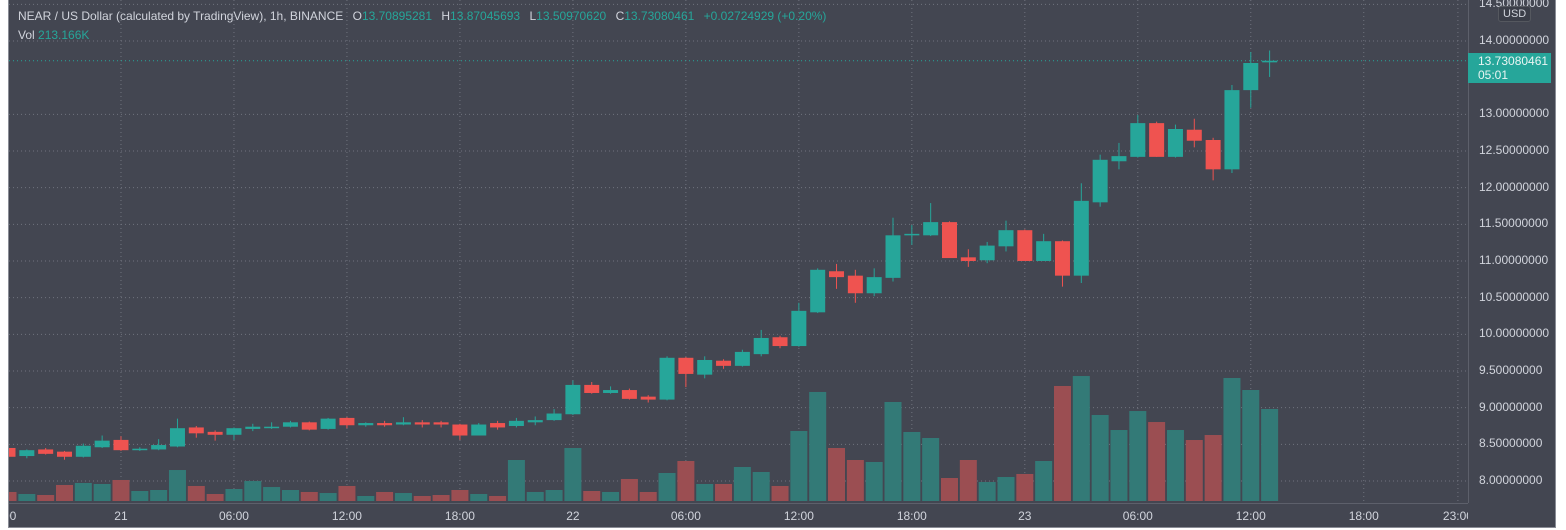  What do you see at coordinates (620, 16) in the screenshot?
I see `close-label: C` at bounding box center [620, 16].